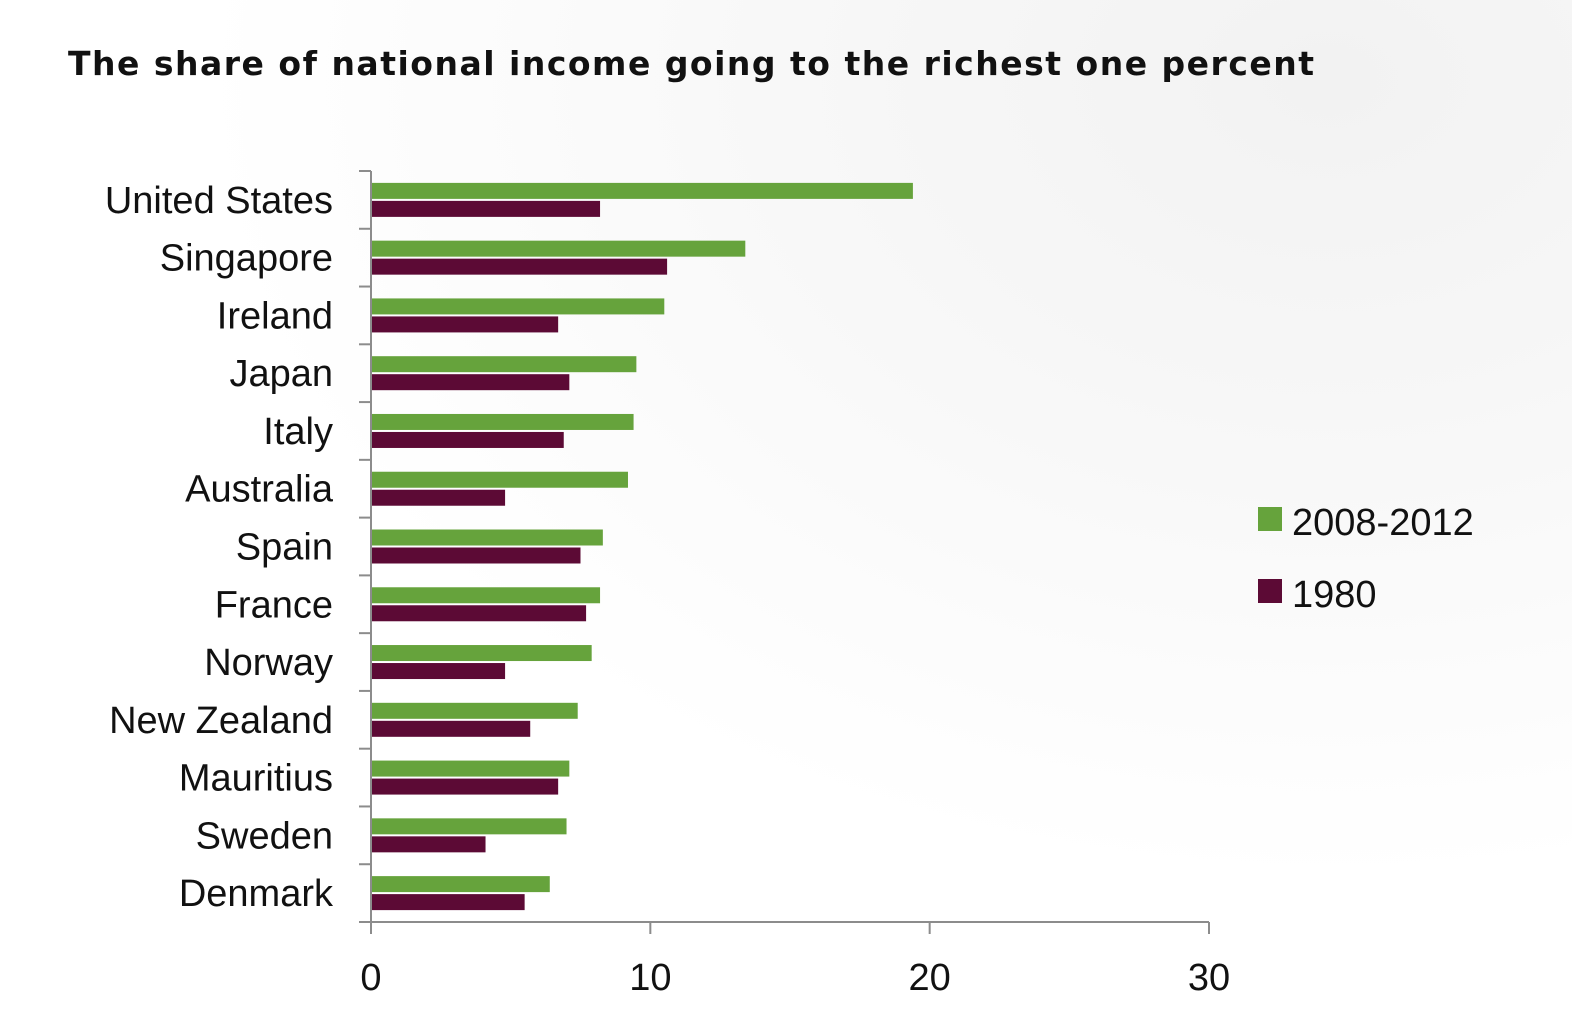  Describe the element at coordinates (451, 728) in the screenshot. I see `bar-new-zealand-1980` at that location.